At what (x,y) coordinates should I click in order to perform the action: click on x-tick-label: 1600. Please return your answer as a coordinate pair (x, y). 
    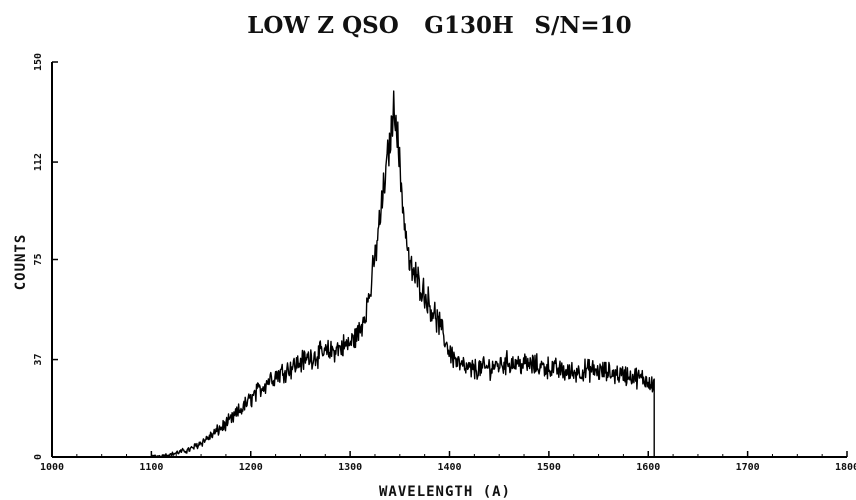
    Looking at the image, I should click on (648, 467).